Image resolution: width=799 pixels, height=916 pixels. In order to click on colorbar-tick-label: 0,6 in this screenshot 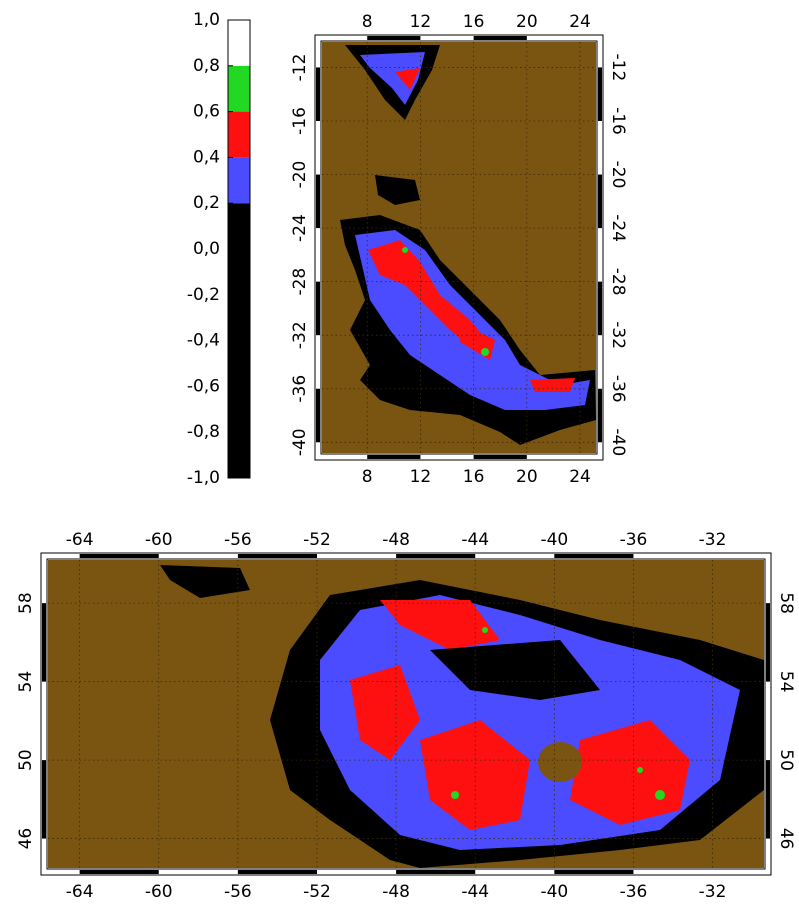, I will do `click(206, 112)`.